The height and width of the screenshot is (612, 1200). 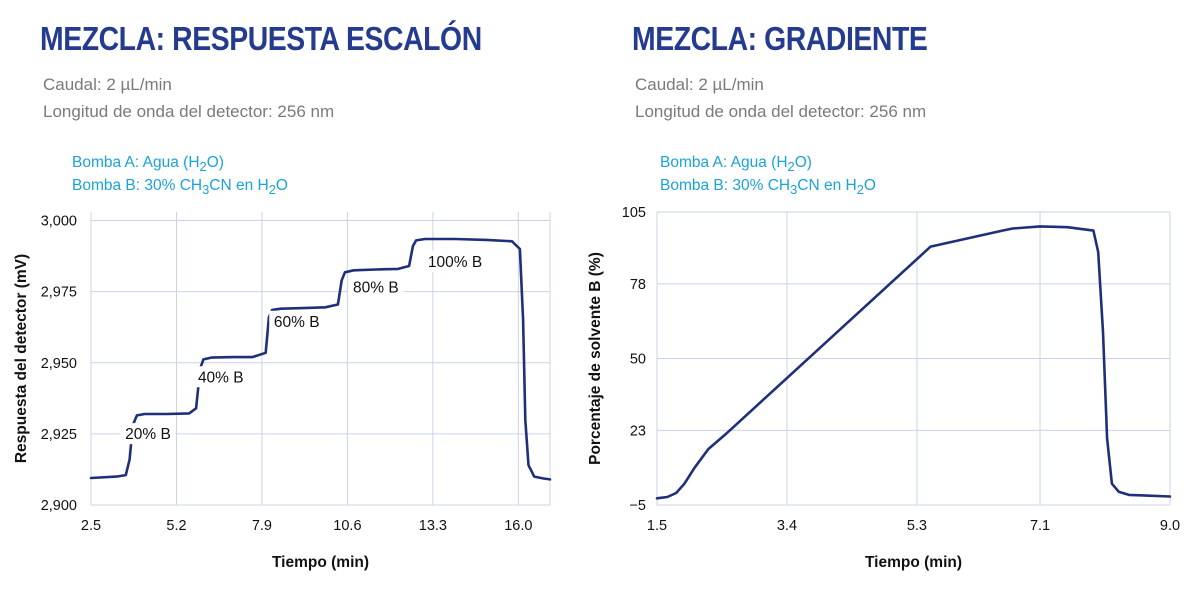 I want to click on y-tick-label: 50, so click(x=638, y=360).